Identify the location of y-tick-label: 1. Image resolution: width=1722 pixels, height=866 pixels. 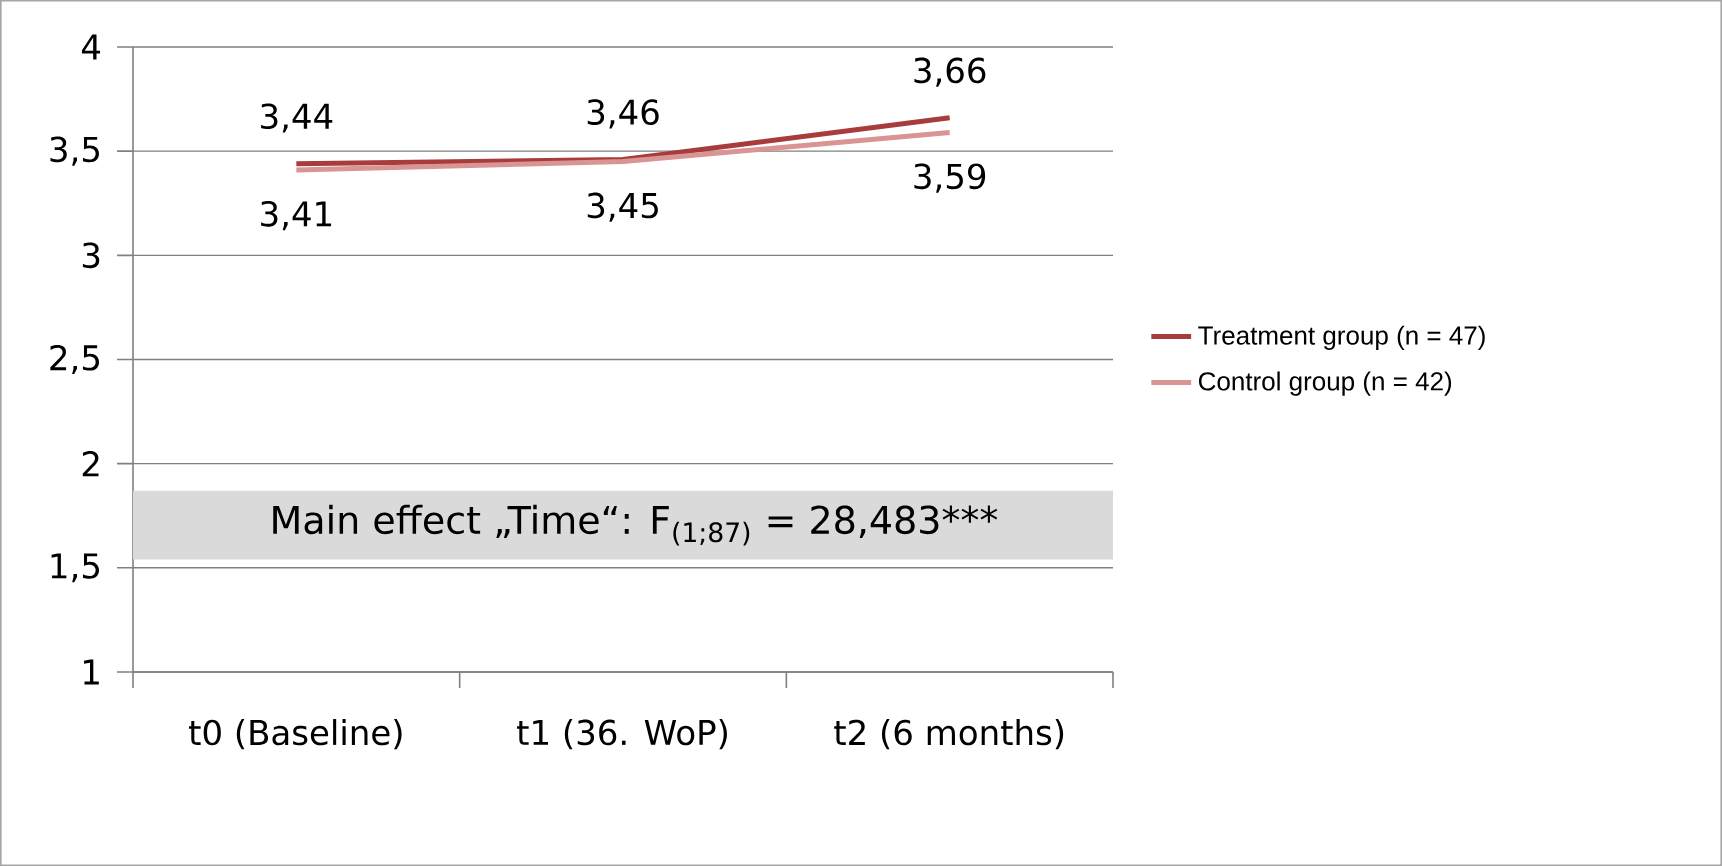
(91, 672).